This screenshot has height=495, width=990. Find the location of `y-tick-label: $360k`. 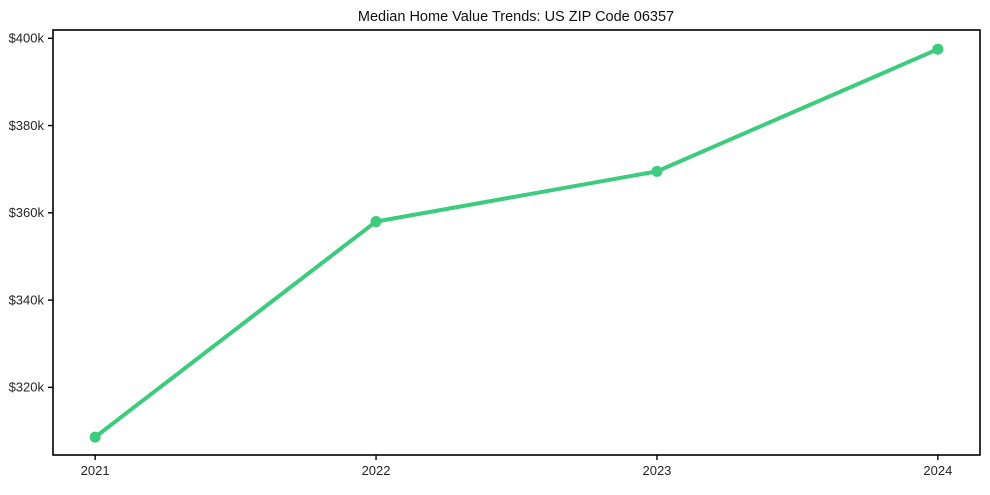

y-tick-label: $360k is located at coordinates (27, 212).